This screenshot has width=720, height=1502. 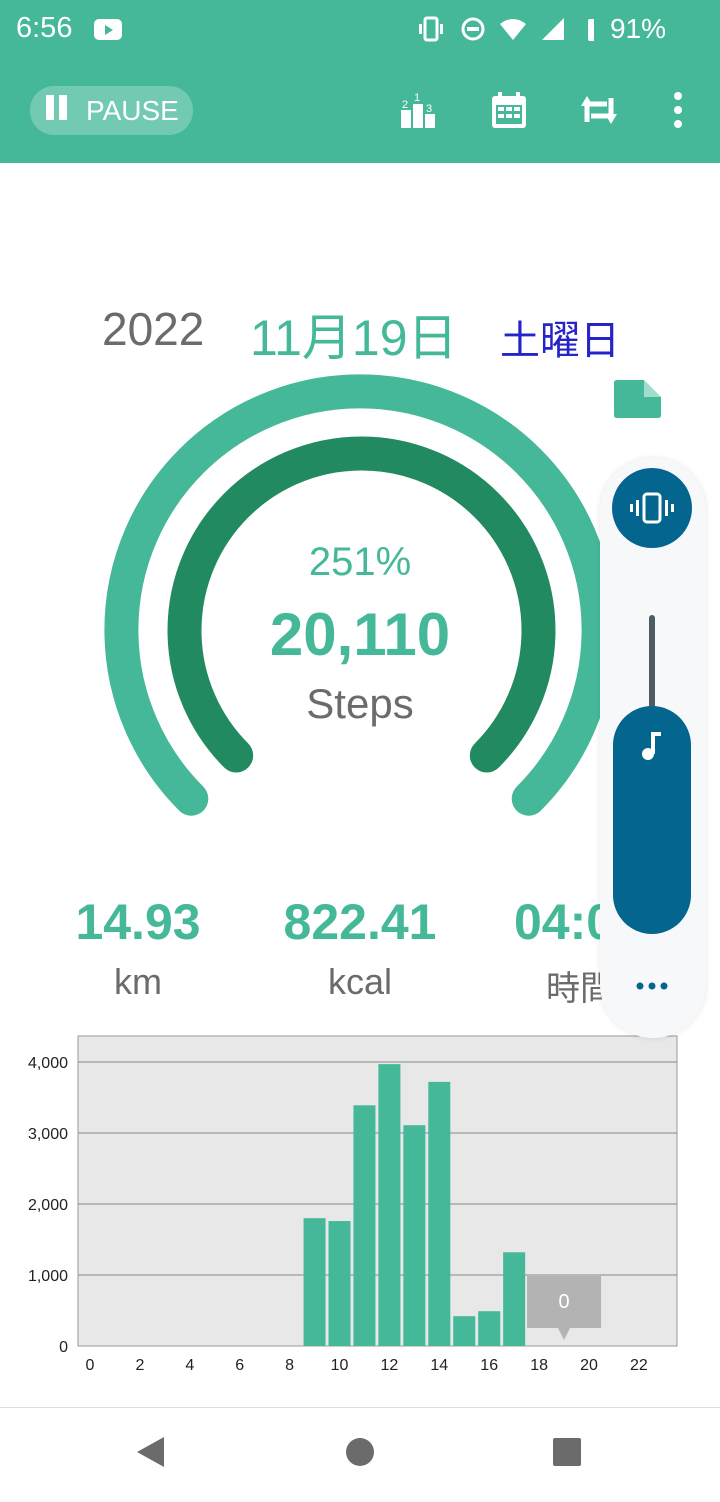 What do you see at coordinates (360, 562) in the screenshot?
I see `goal-percent: 251%` at bounding box center [360, 562].